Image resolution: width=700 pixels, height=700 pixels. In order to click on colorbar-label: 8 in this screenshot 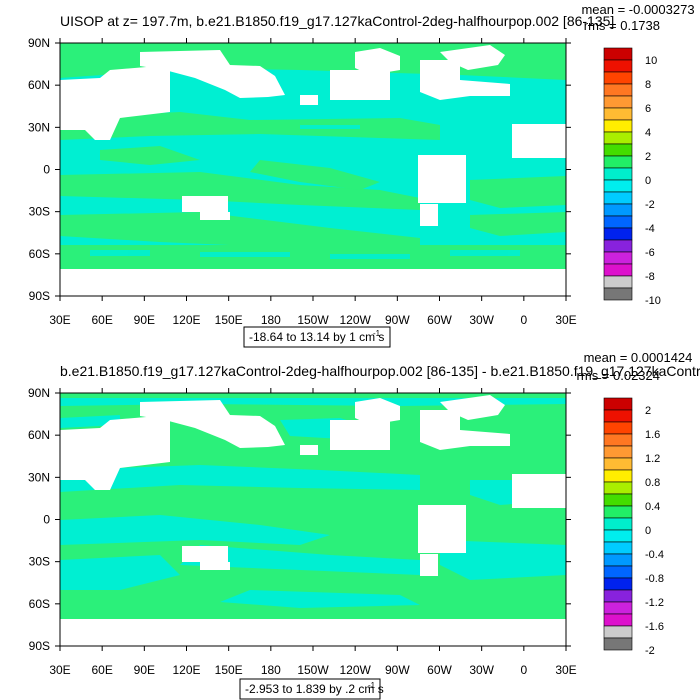, I will do `click(648, 85)`.